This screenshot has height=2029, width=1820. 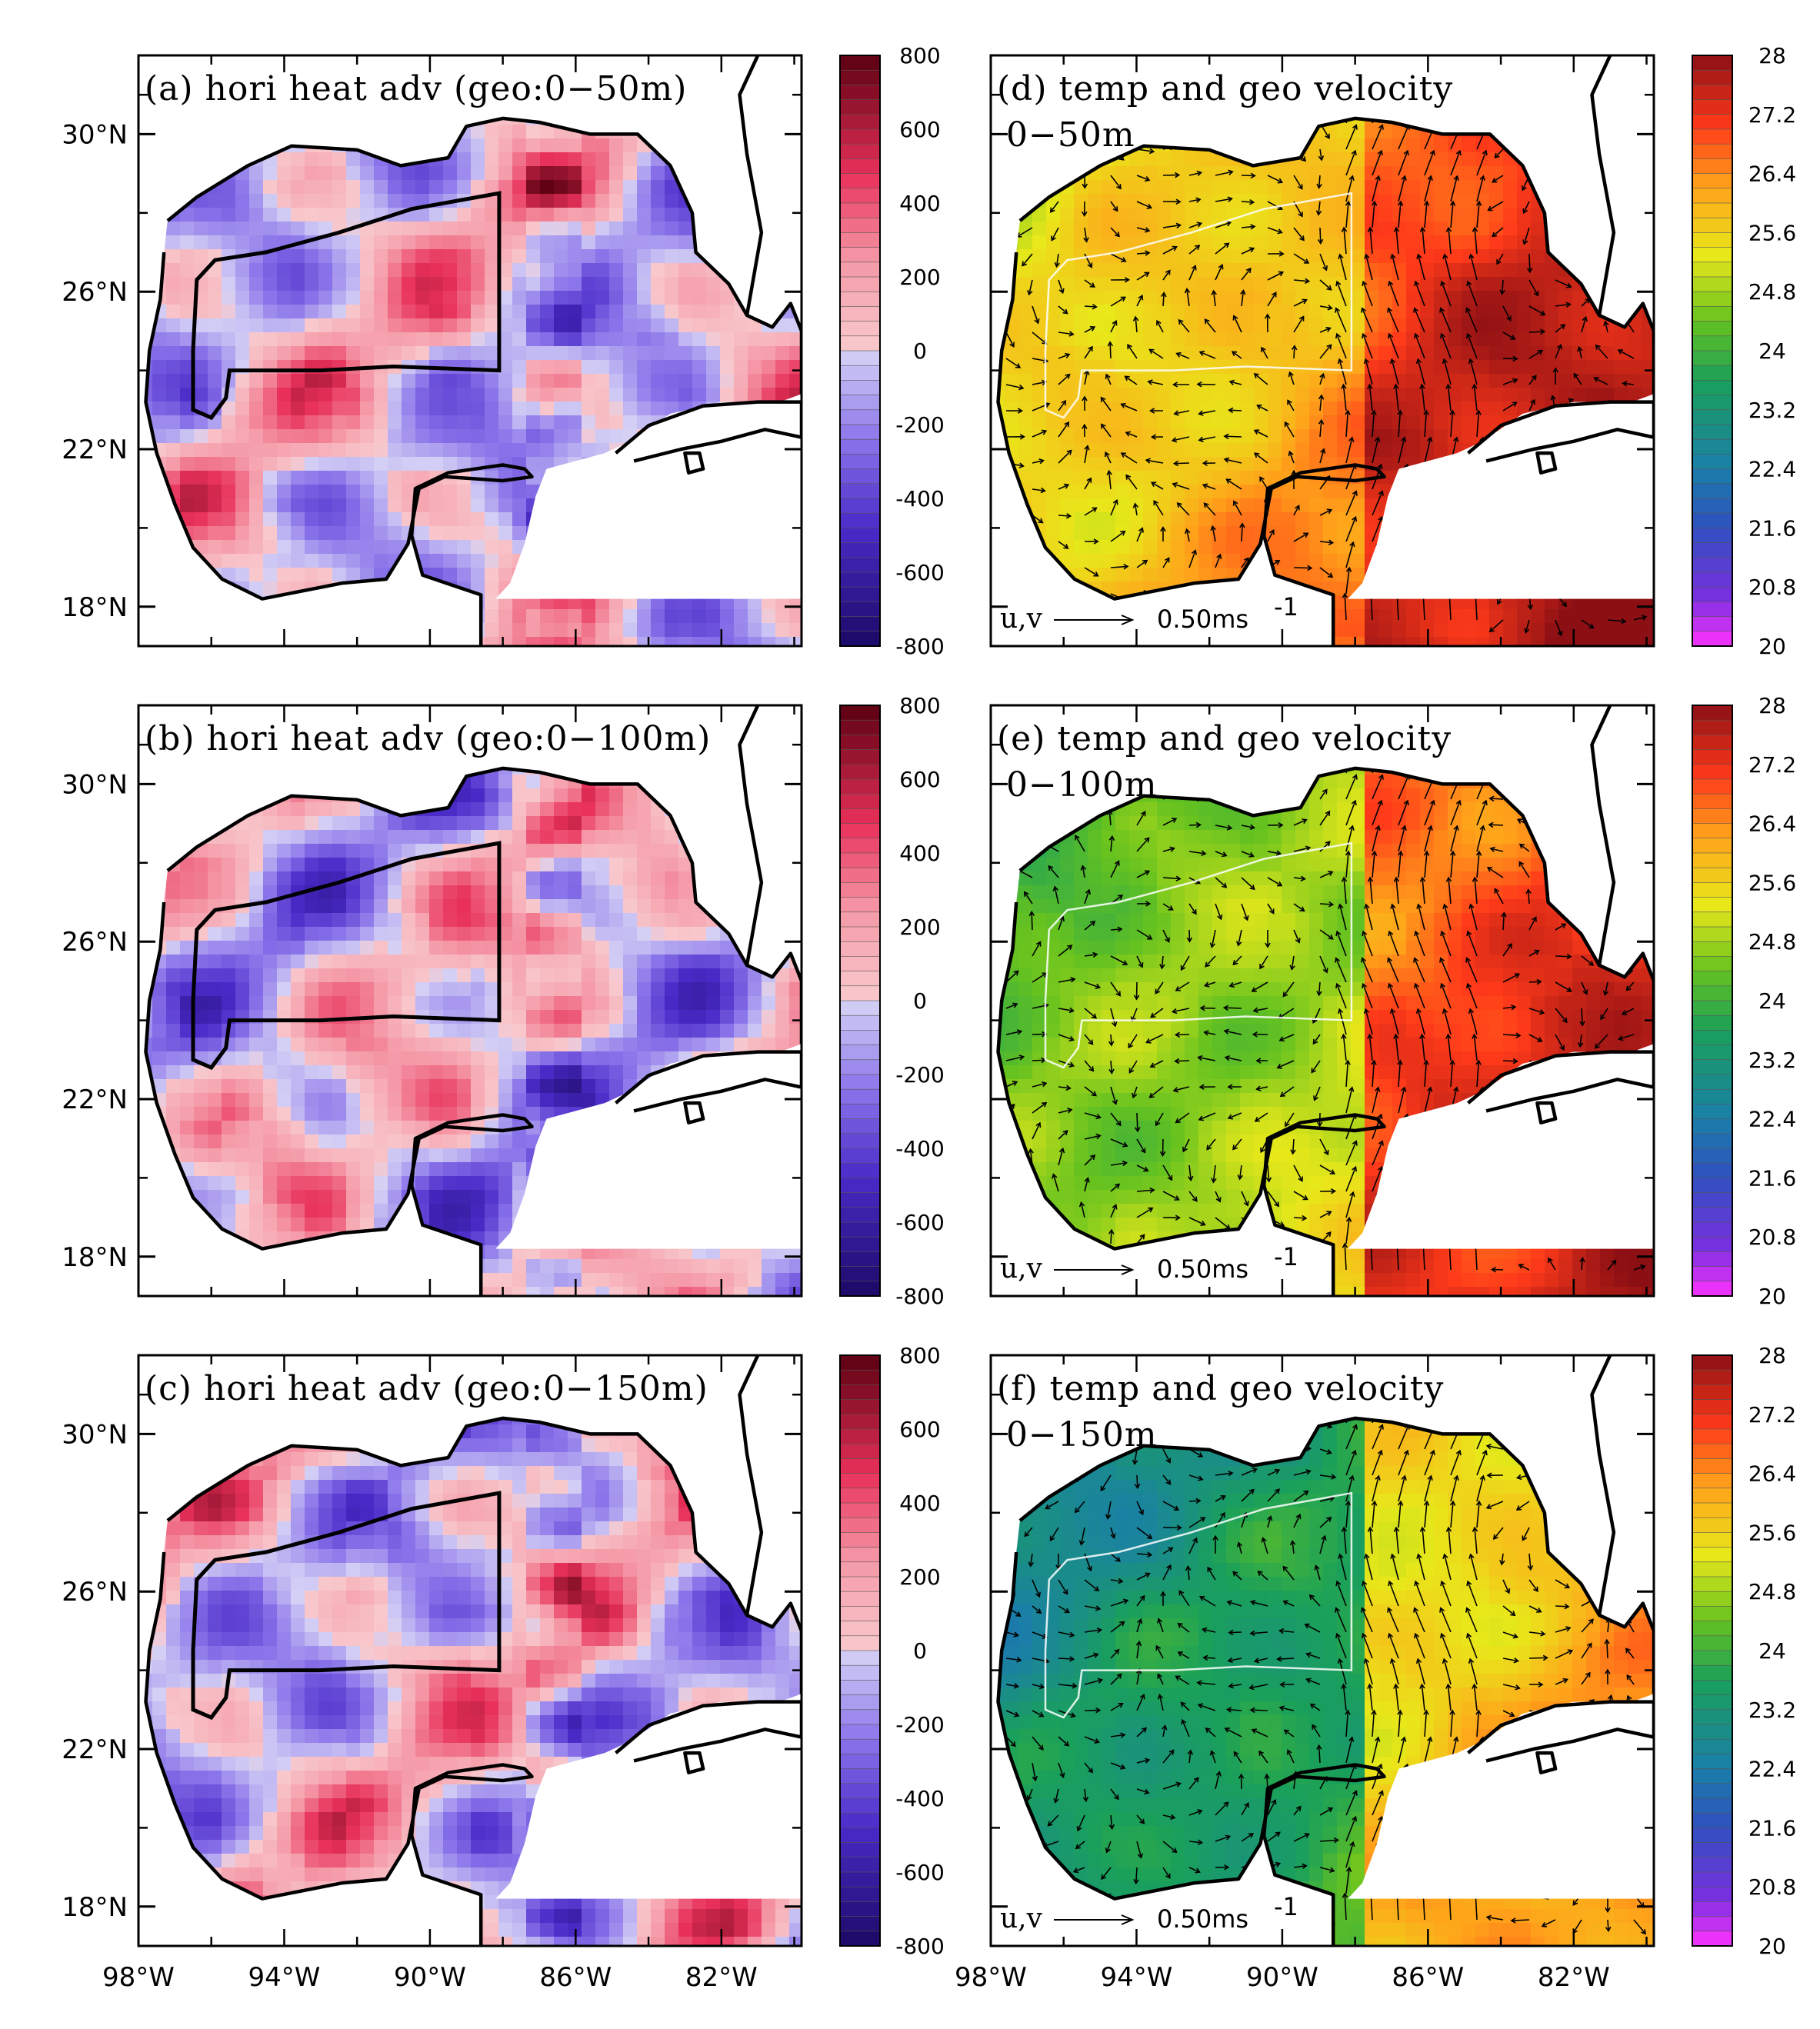 What do you see at coordinates (575, 1977) in the screenshot?
I see `lon-tick-label: 86°W` at bounding box center [575, 1977].